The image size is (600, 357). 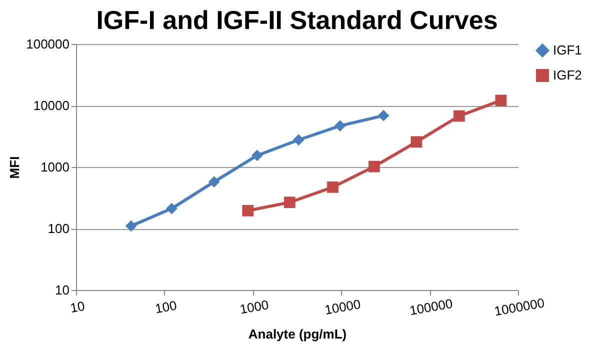 What do you see at coordinates (567, 50) in the screenshot?
I see `legend-label: IGF1` at bounding box center [567, 50].